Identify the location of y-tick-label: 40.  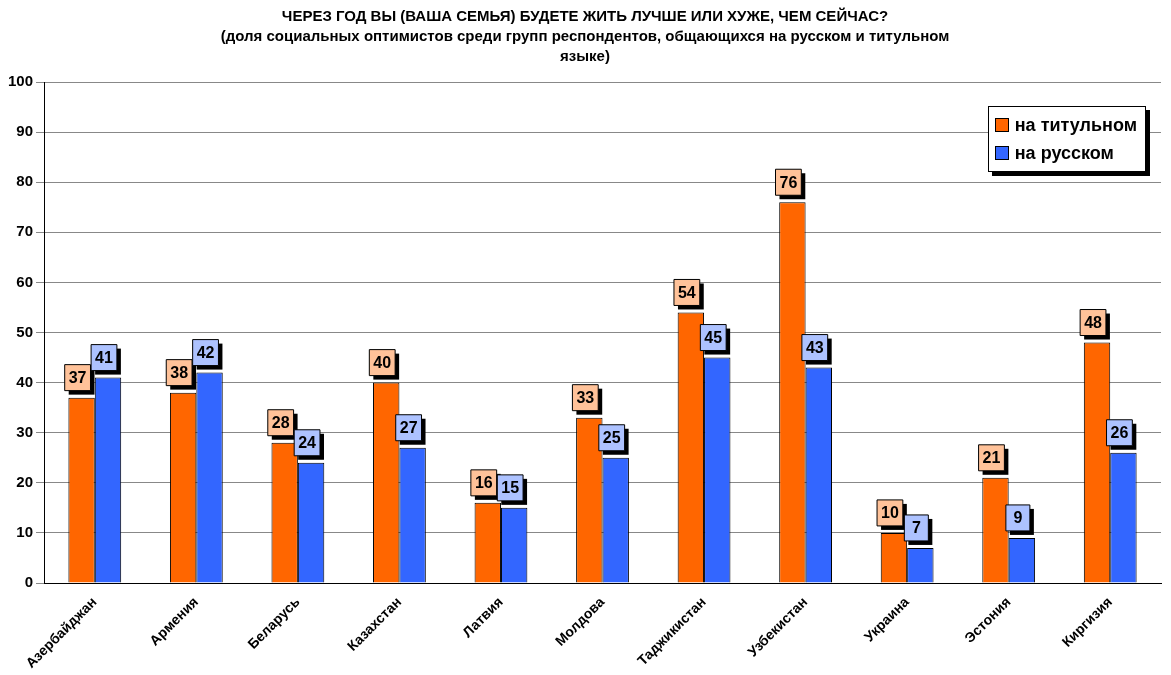
(25, 381).